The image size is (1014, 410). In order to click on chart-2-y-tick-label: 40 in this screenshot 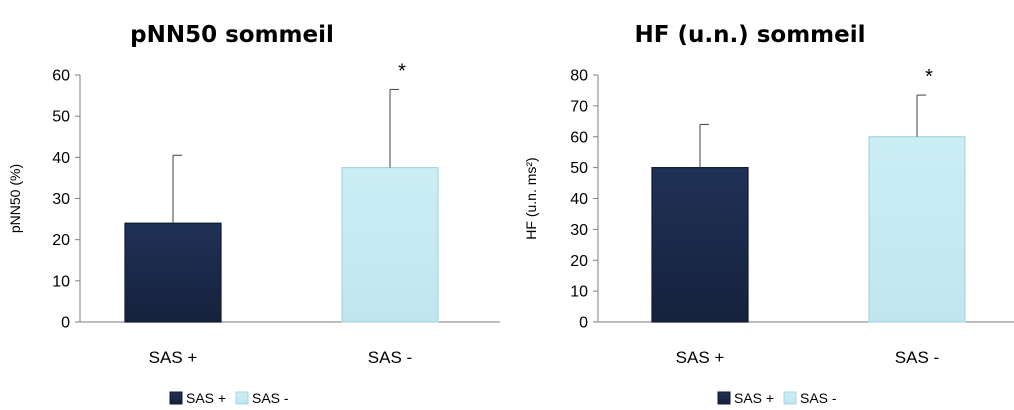, I will do `click(579, 199)`.